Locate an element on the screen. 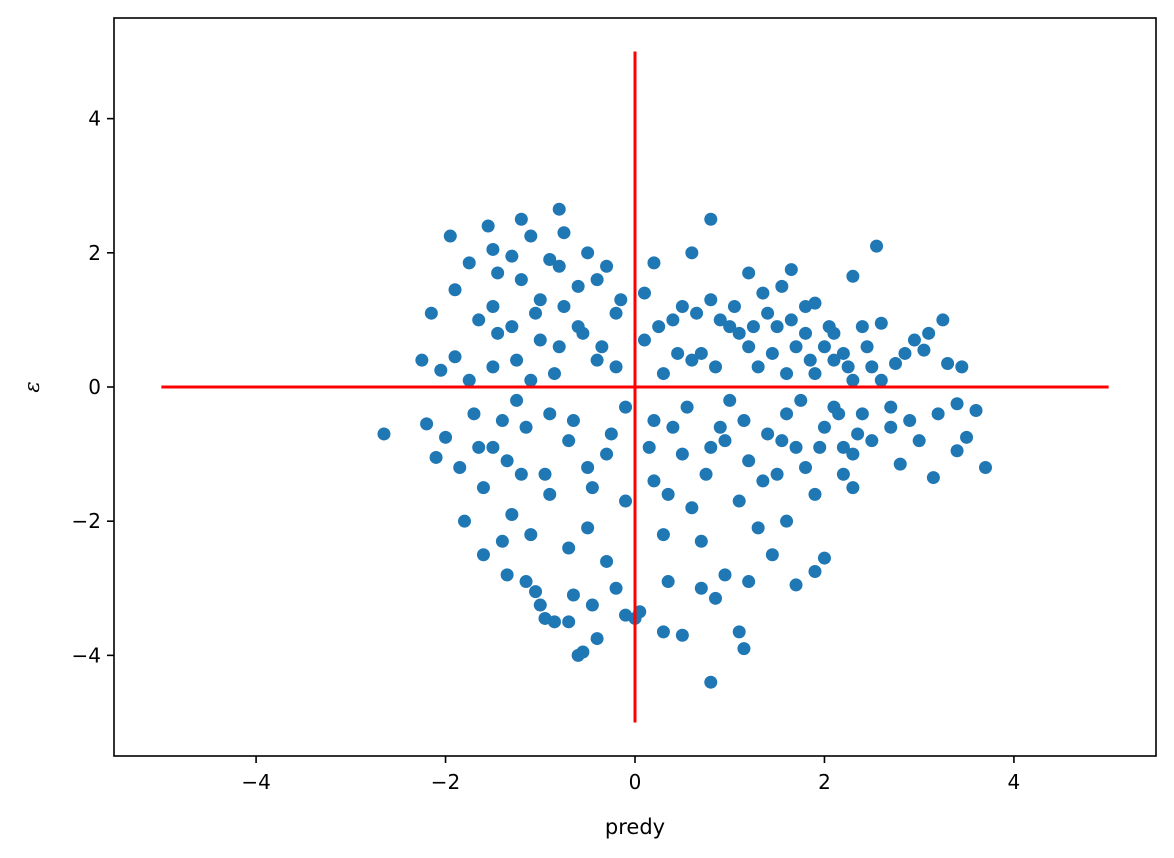  x-axis-ticks: −4 −2 0 2 4 is located at coordinates (630, 775).